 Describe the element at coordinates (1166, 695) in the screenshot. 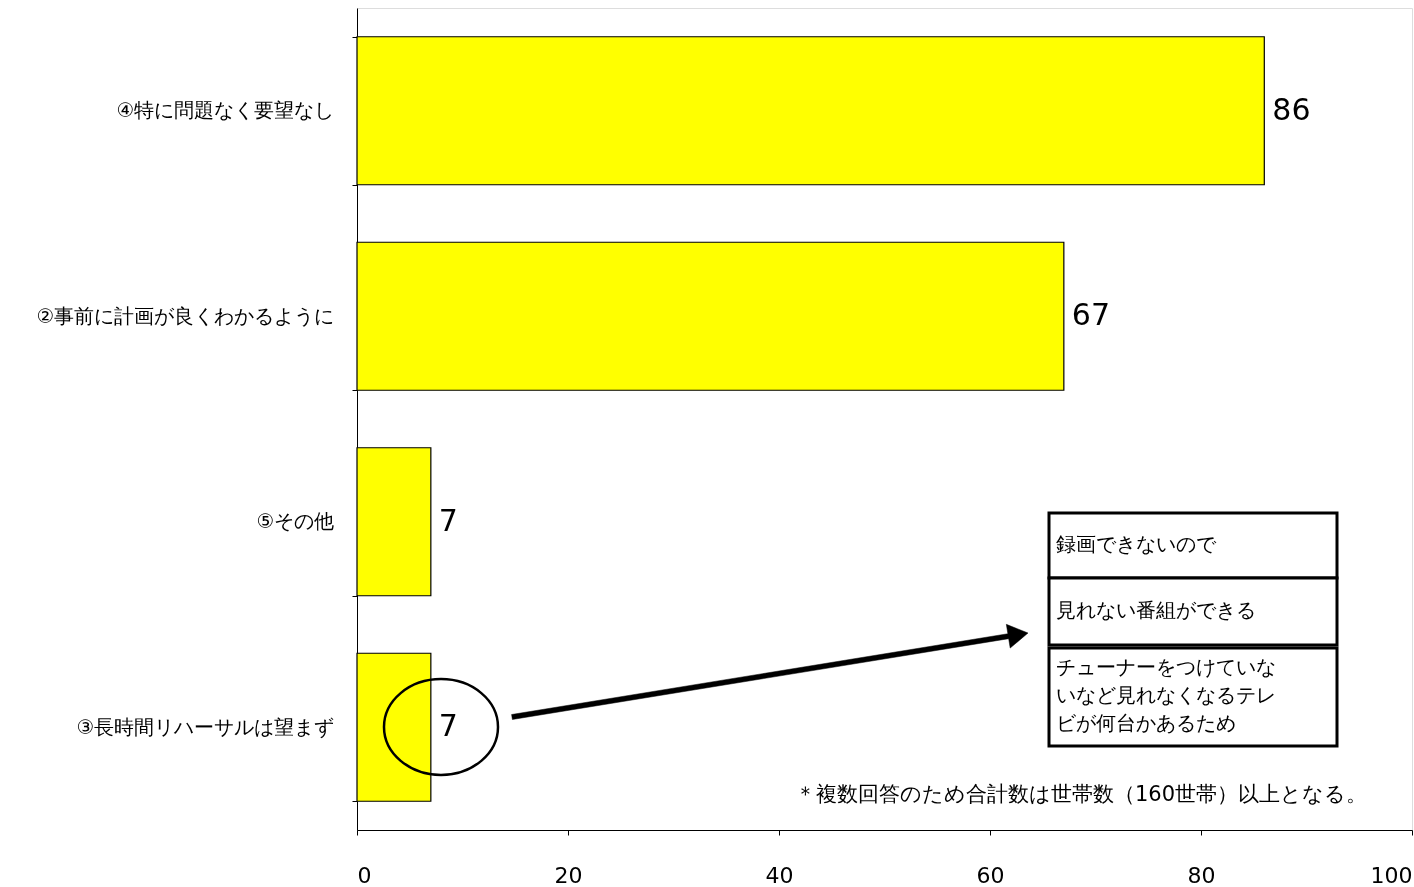

I see `annotation: チューナーをつけていないなど見れなくなるテレビが何台かあるため` at that location.